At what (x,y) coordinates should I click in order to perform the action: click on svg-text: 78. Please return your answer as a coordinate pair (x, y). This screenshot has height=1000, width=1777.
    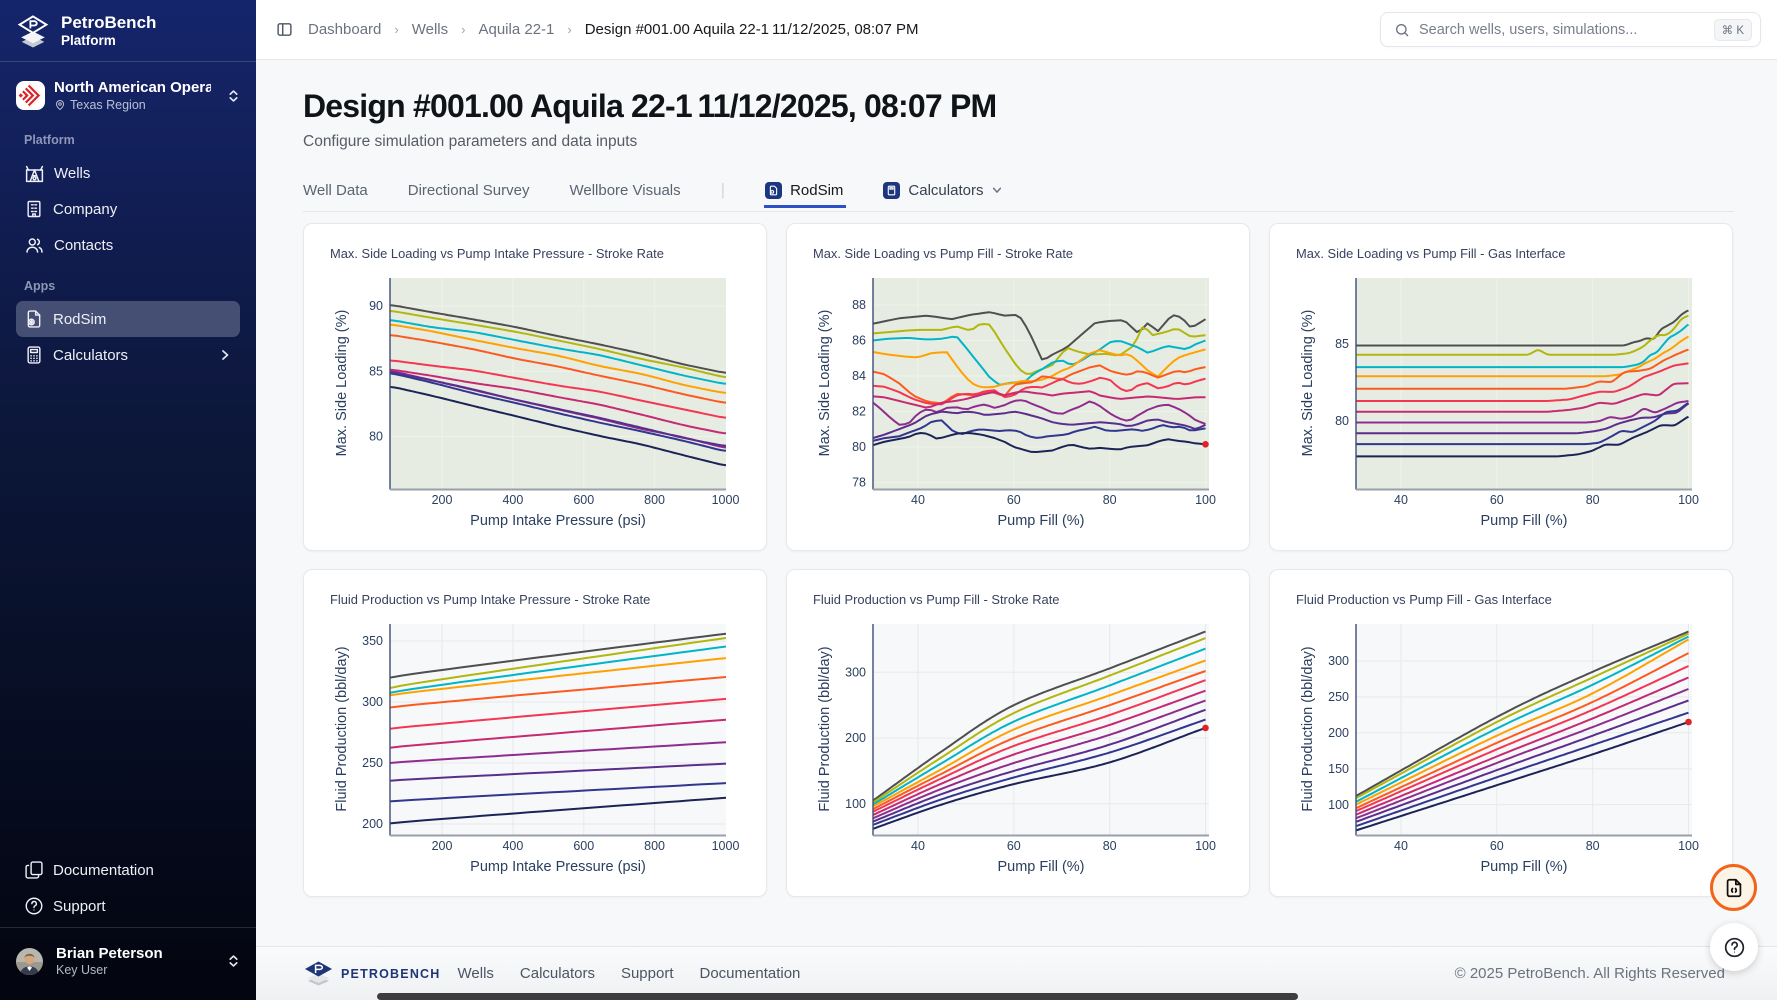
    Looking at the image, I should click on (859, 483).